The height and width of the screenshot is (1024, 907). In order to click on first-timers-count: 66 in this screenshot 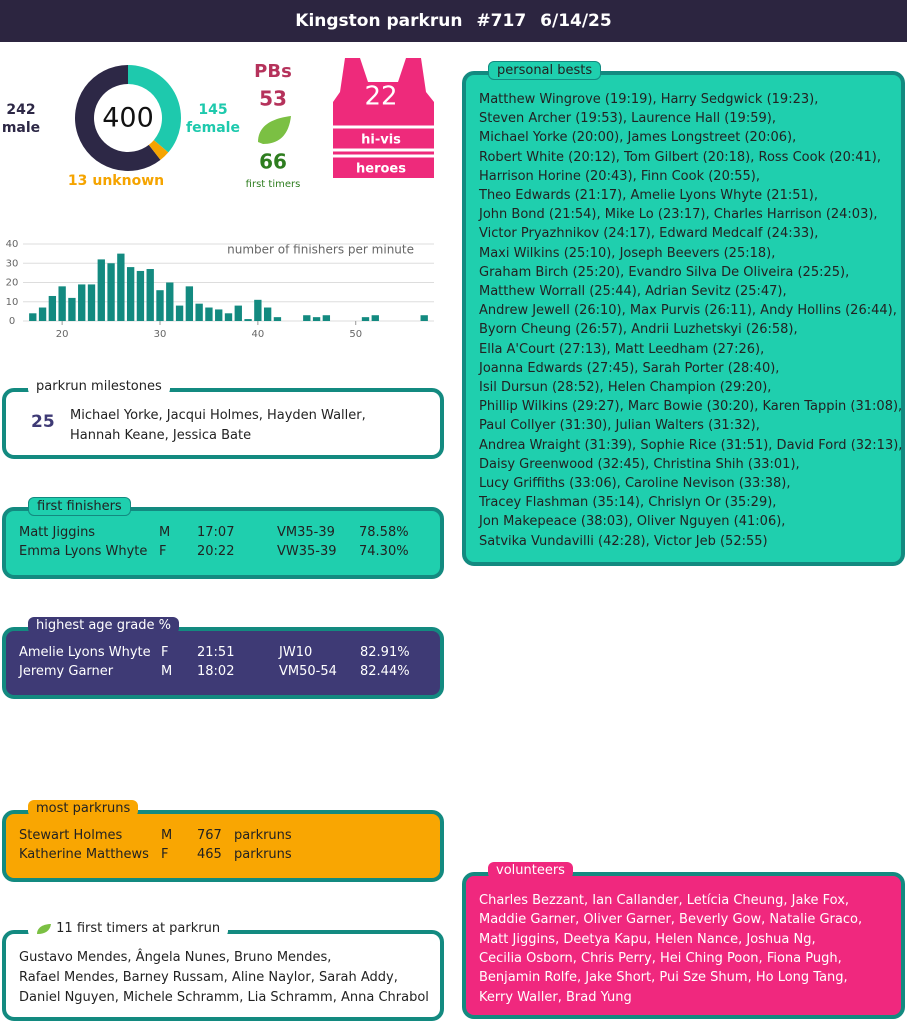, I will do `click(273, 162)`.